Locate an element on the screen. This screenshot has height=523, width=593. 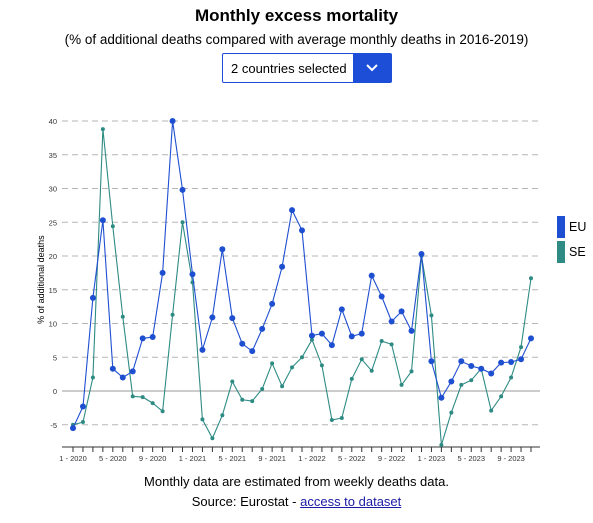
country-select-dropdown: 2 countries selected is located at coordinates (307, 68).